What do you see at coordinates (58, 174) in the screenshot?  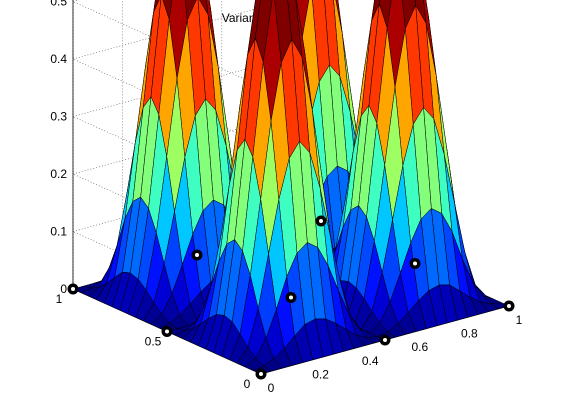 I see `z-tick-label: 0.2` at bounding box center [58, 174].